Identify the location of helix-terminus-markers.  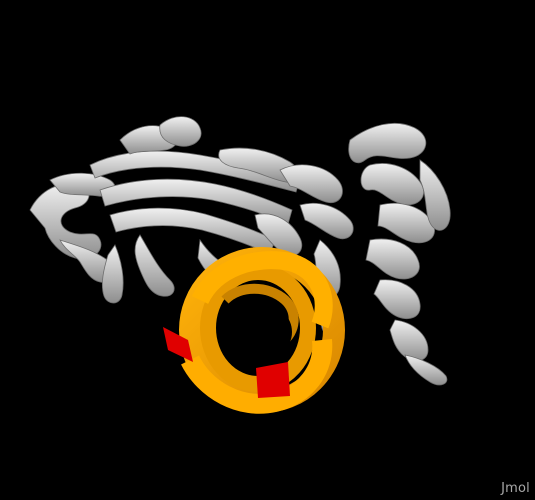
(226, 362).